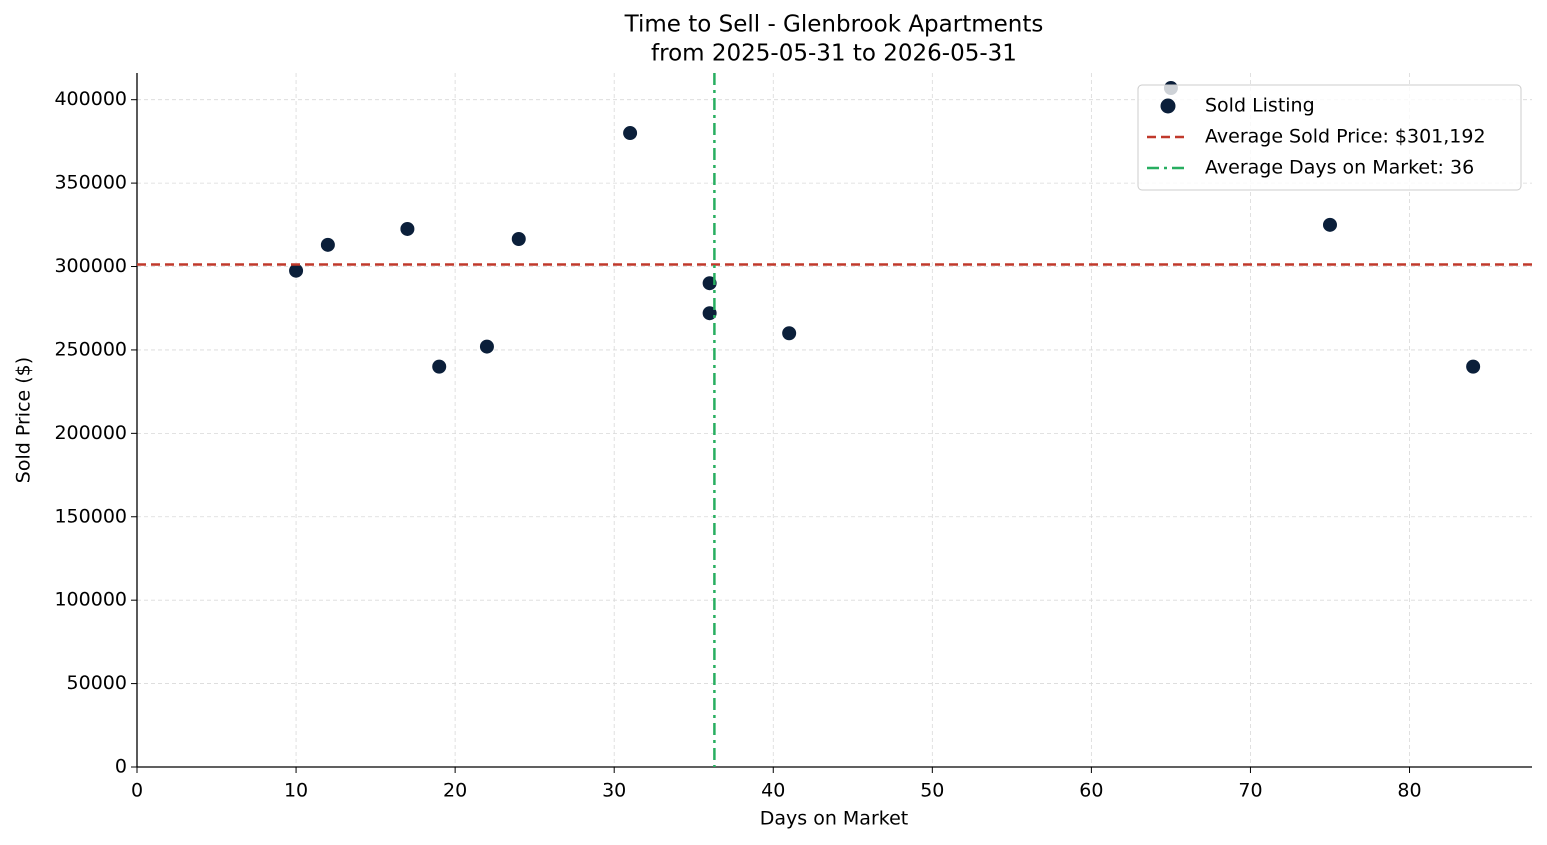 The image size is (1547, 845). I want to click on legend-box, so click(1329, 137).